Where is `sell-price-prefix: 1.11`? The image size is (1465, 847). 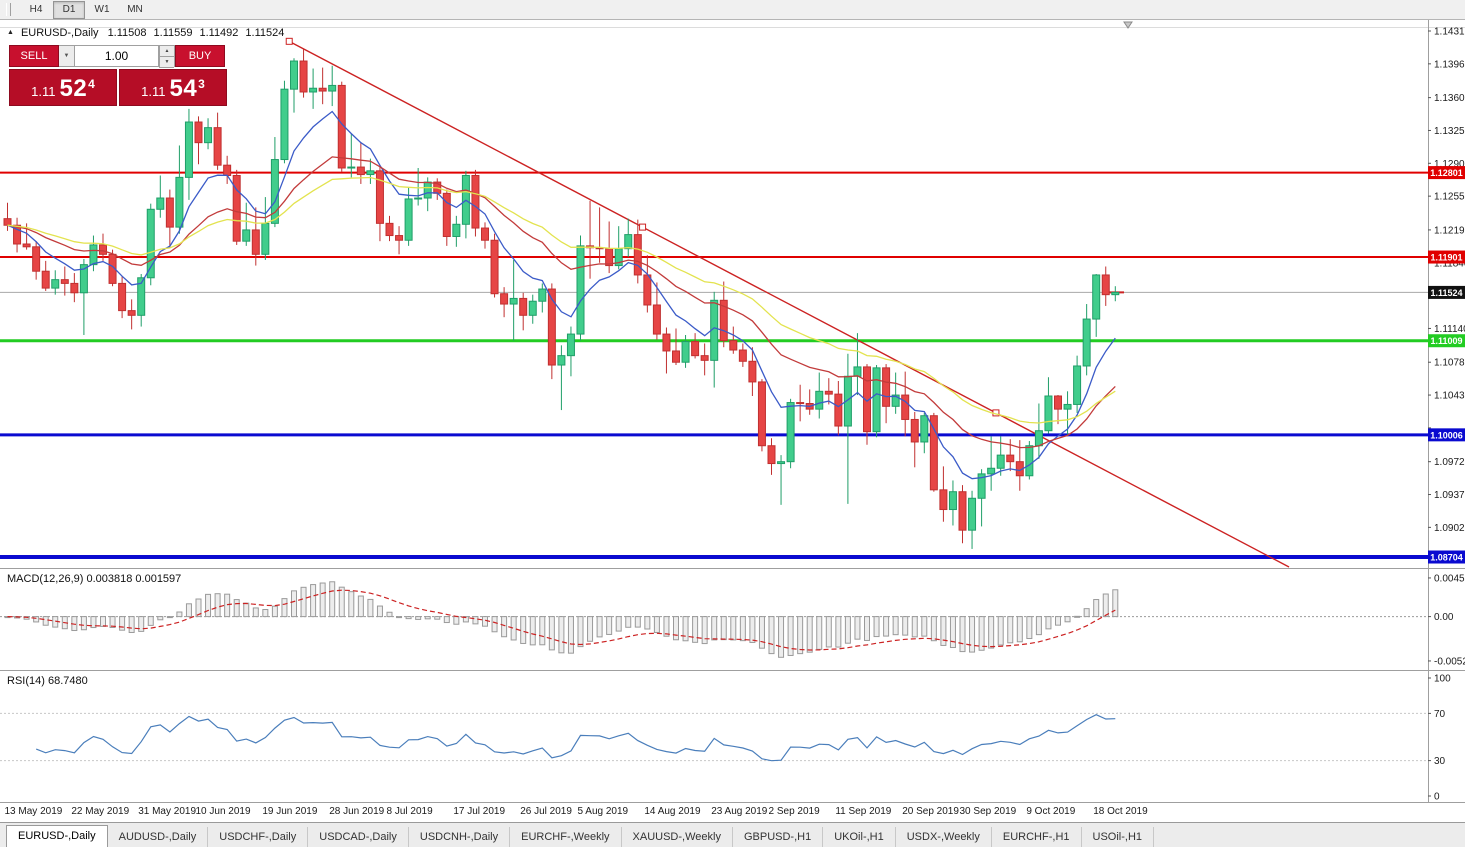 sell-price-prefix: 1.11 is located at coordinates (43, 91).